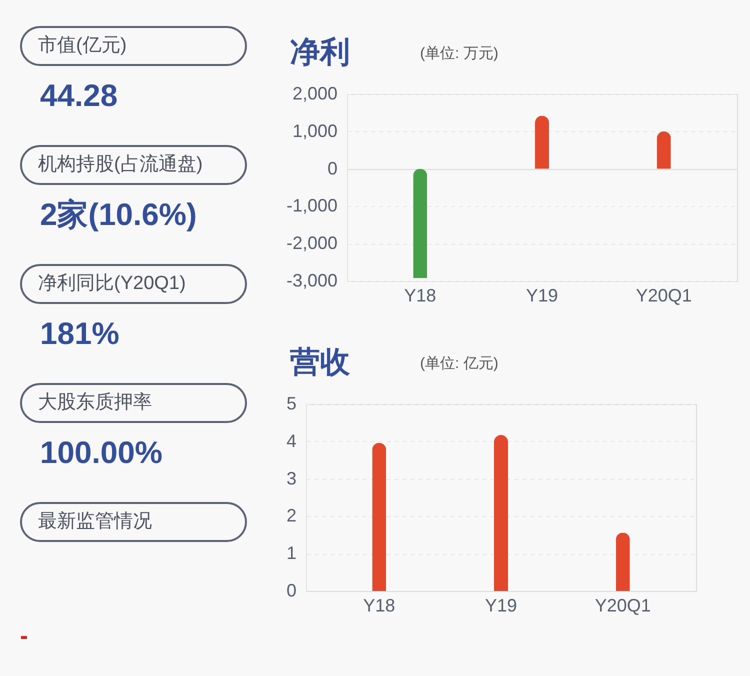  Describe the element at coordinates (79, 96) in the screenshot. I see `text: 44.28` at that location.